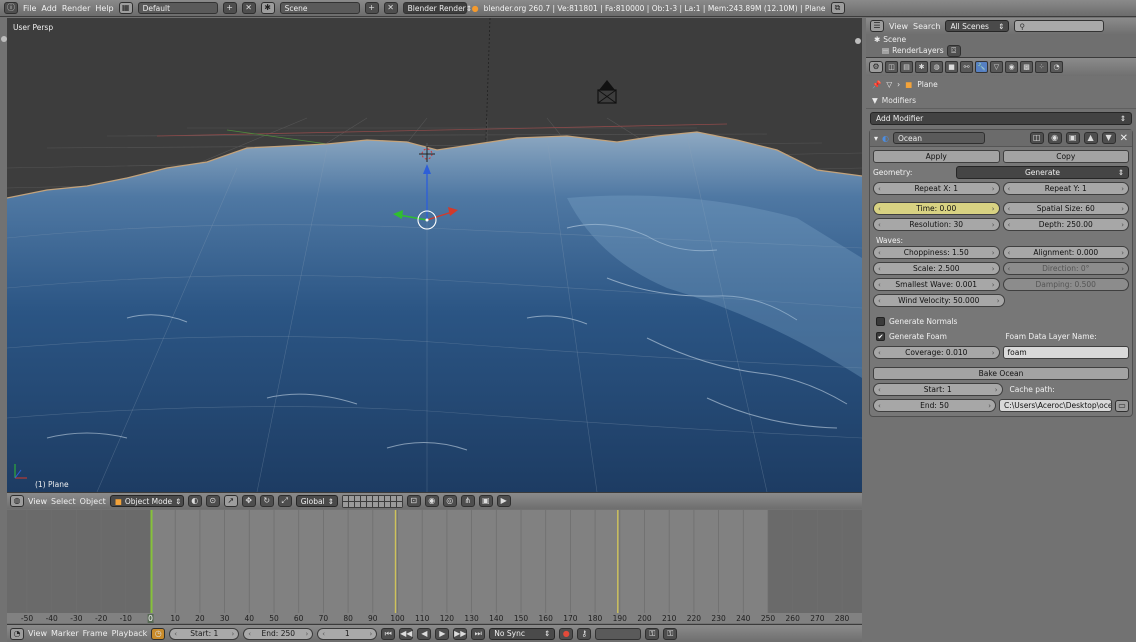  Describe the element at coordinates (17, 633) in the screenshot. I see `editor-type-timeline-icon: ◔` at that location.